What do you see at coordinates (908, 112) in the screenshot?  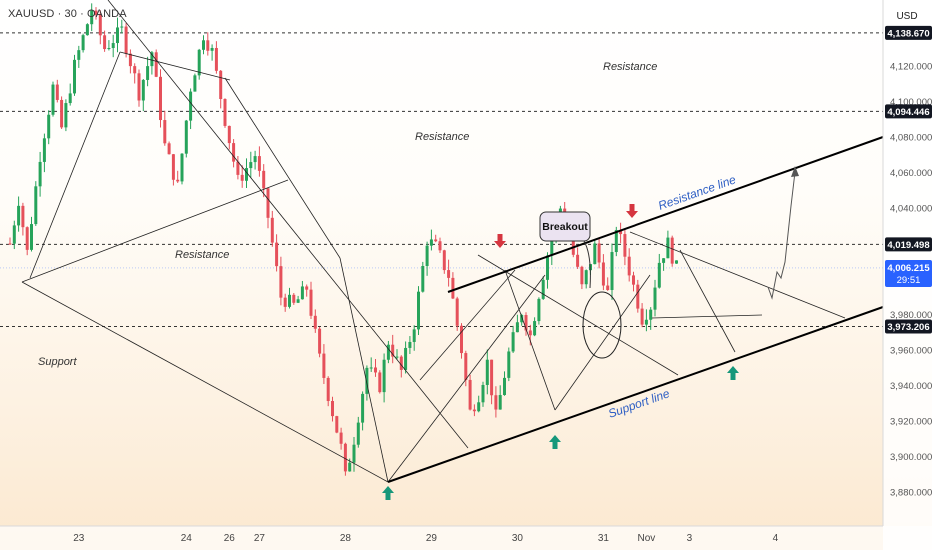 I see `level-price-label: 4,094.446` at bounding box center [908, 112].